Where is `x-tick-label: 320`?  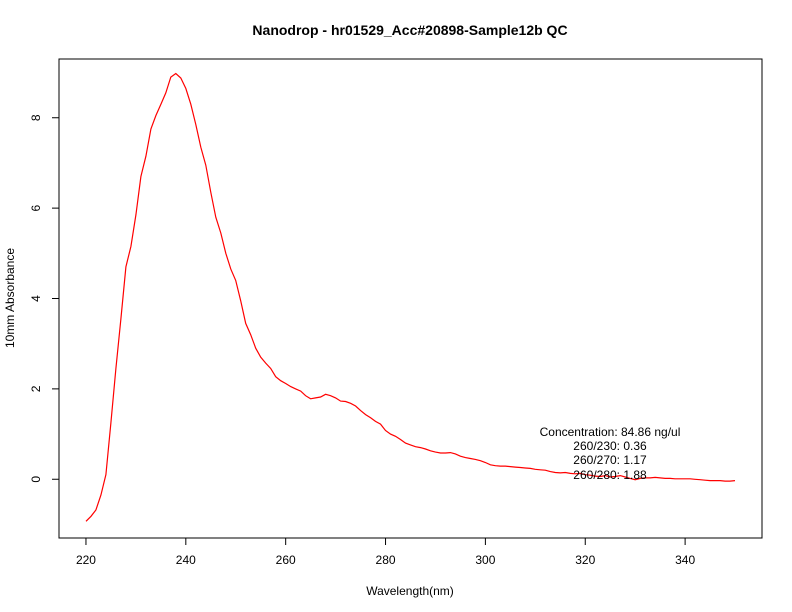
x-tick-label: 320 is located at coordinates (585, 560).